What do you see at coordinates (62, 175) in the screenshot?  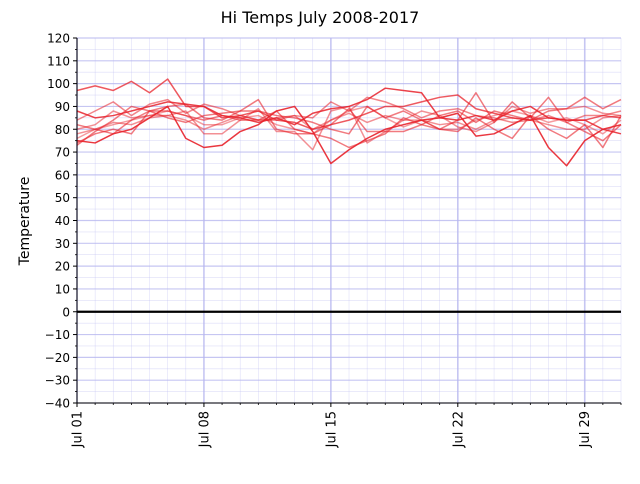 I see `y-tick-label: 60` at bounding box center [62, 175].